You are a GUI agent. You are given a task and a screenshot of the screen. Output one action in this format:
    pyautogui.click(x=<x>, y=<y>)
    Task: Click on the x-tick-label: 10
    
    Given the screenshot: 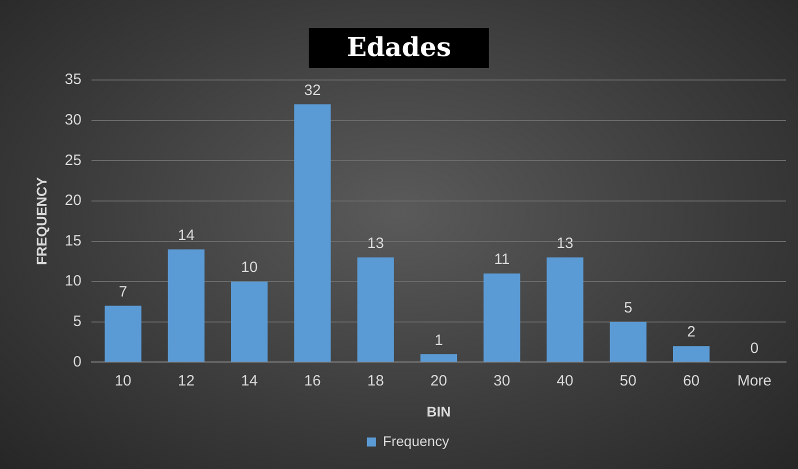 What is the action you would take?
    pyautogui.click(x=123, y=381)
    